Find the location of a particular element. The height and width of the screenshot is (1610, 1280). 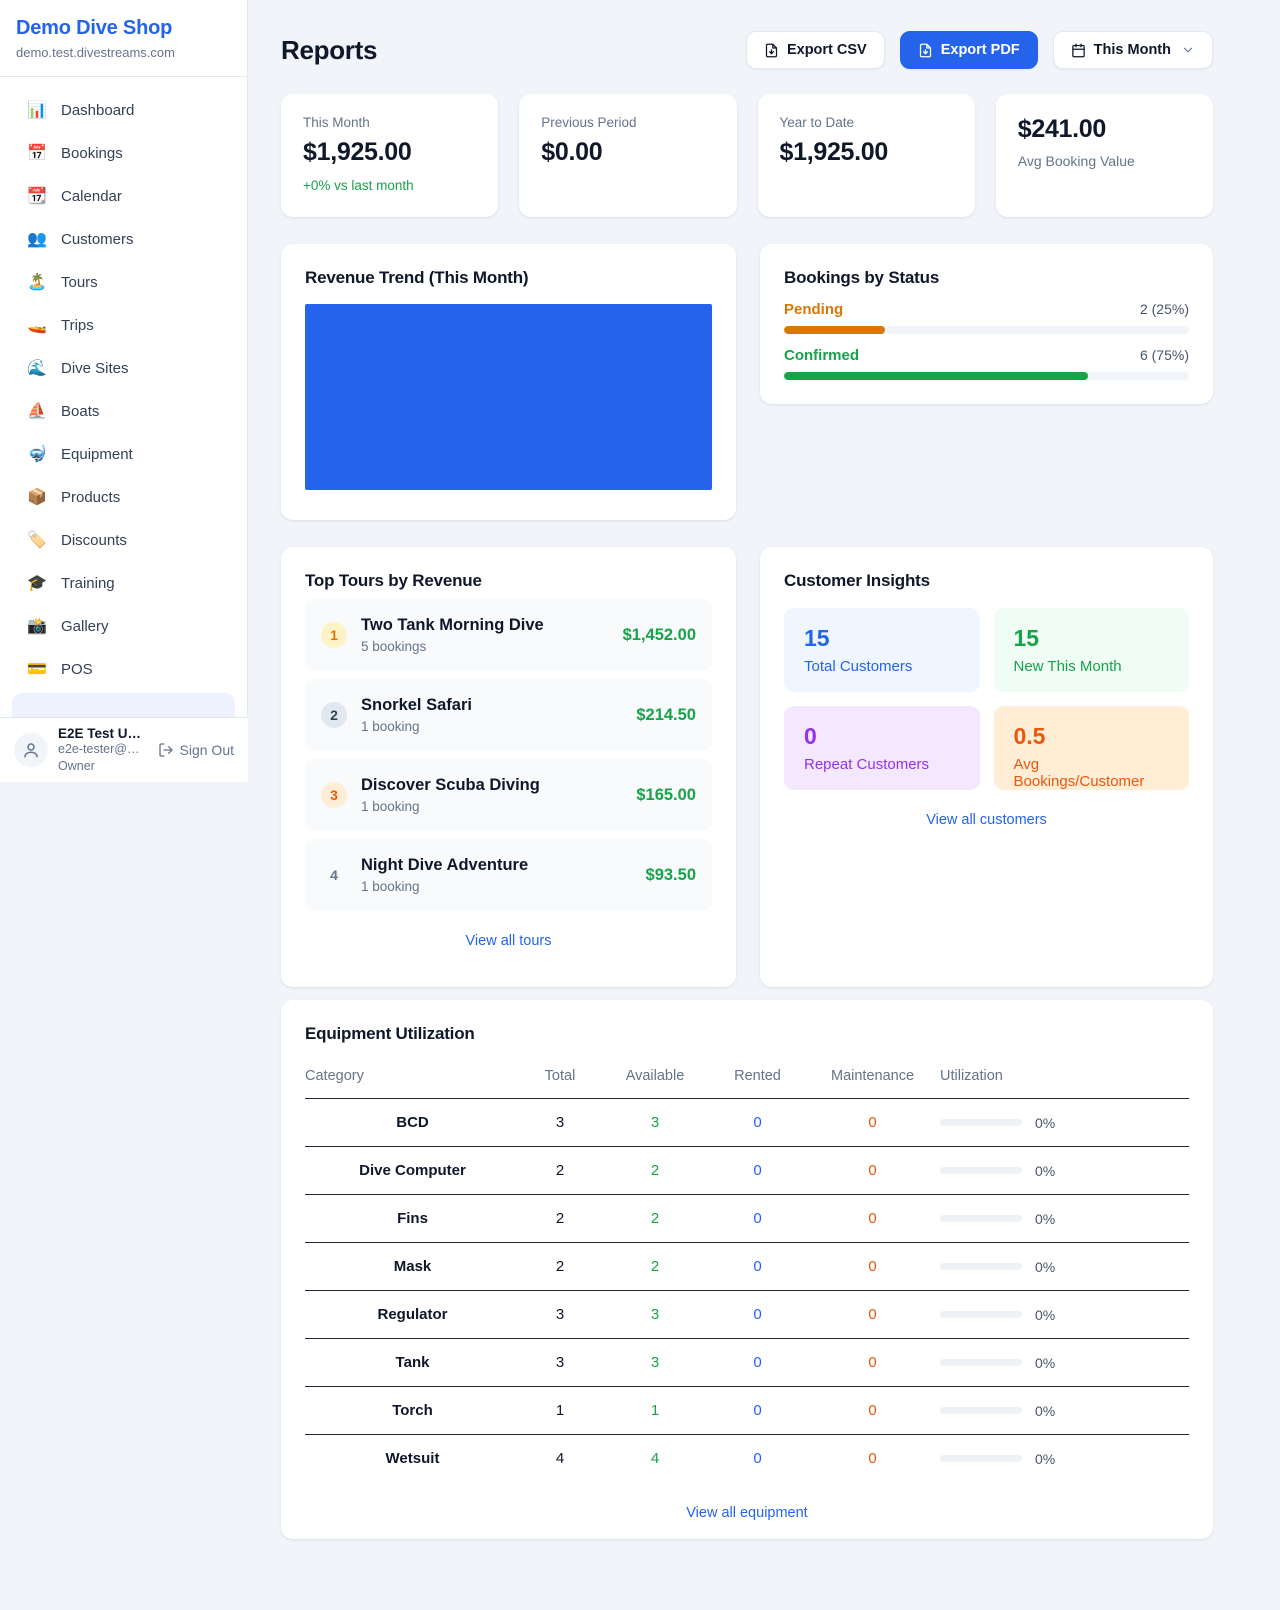

column-header-total: Total is located at coordinates (560, 1079).